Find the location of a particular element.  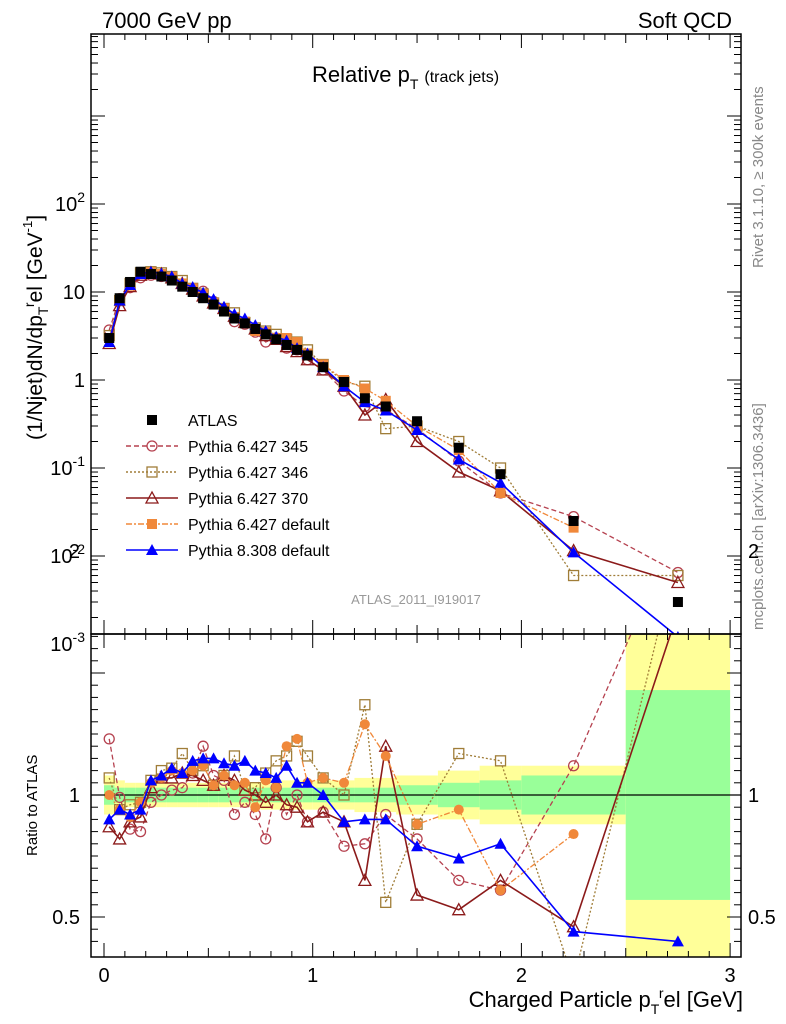

ratio-y-tick-label-right: 2 is located at coordinates (753, 552).